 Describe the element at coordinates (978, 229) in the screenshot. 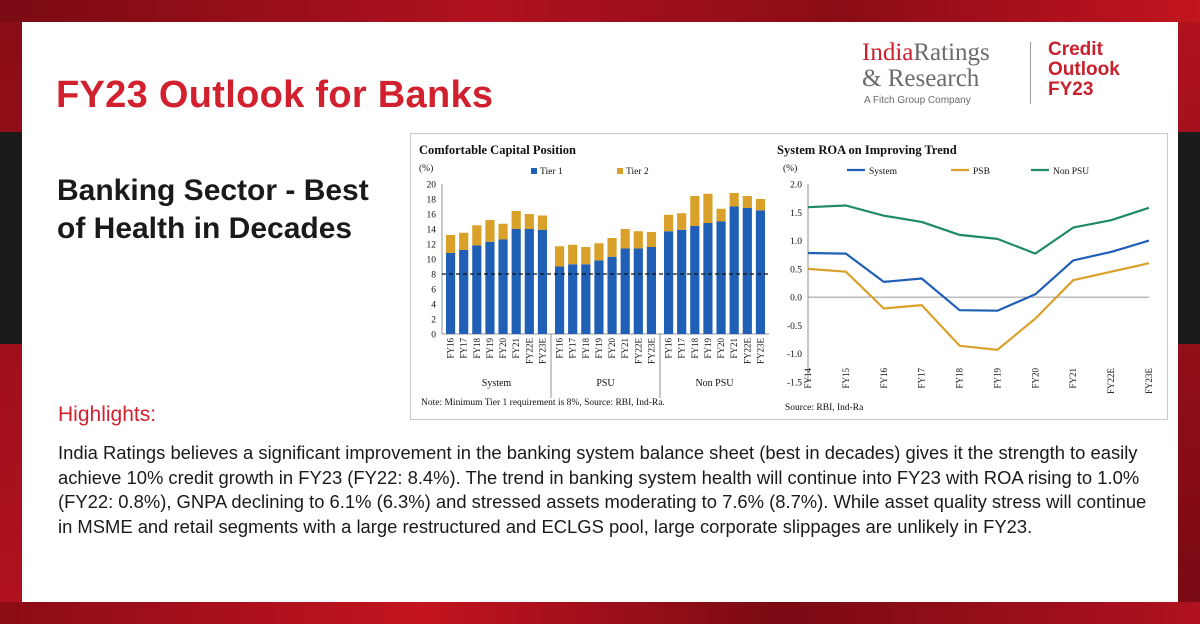

I see `chart2-line-nonpsu` at that location.